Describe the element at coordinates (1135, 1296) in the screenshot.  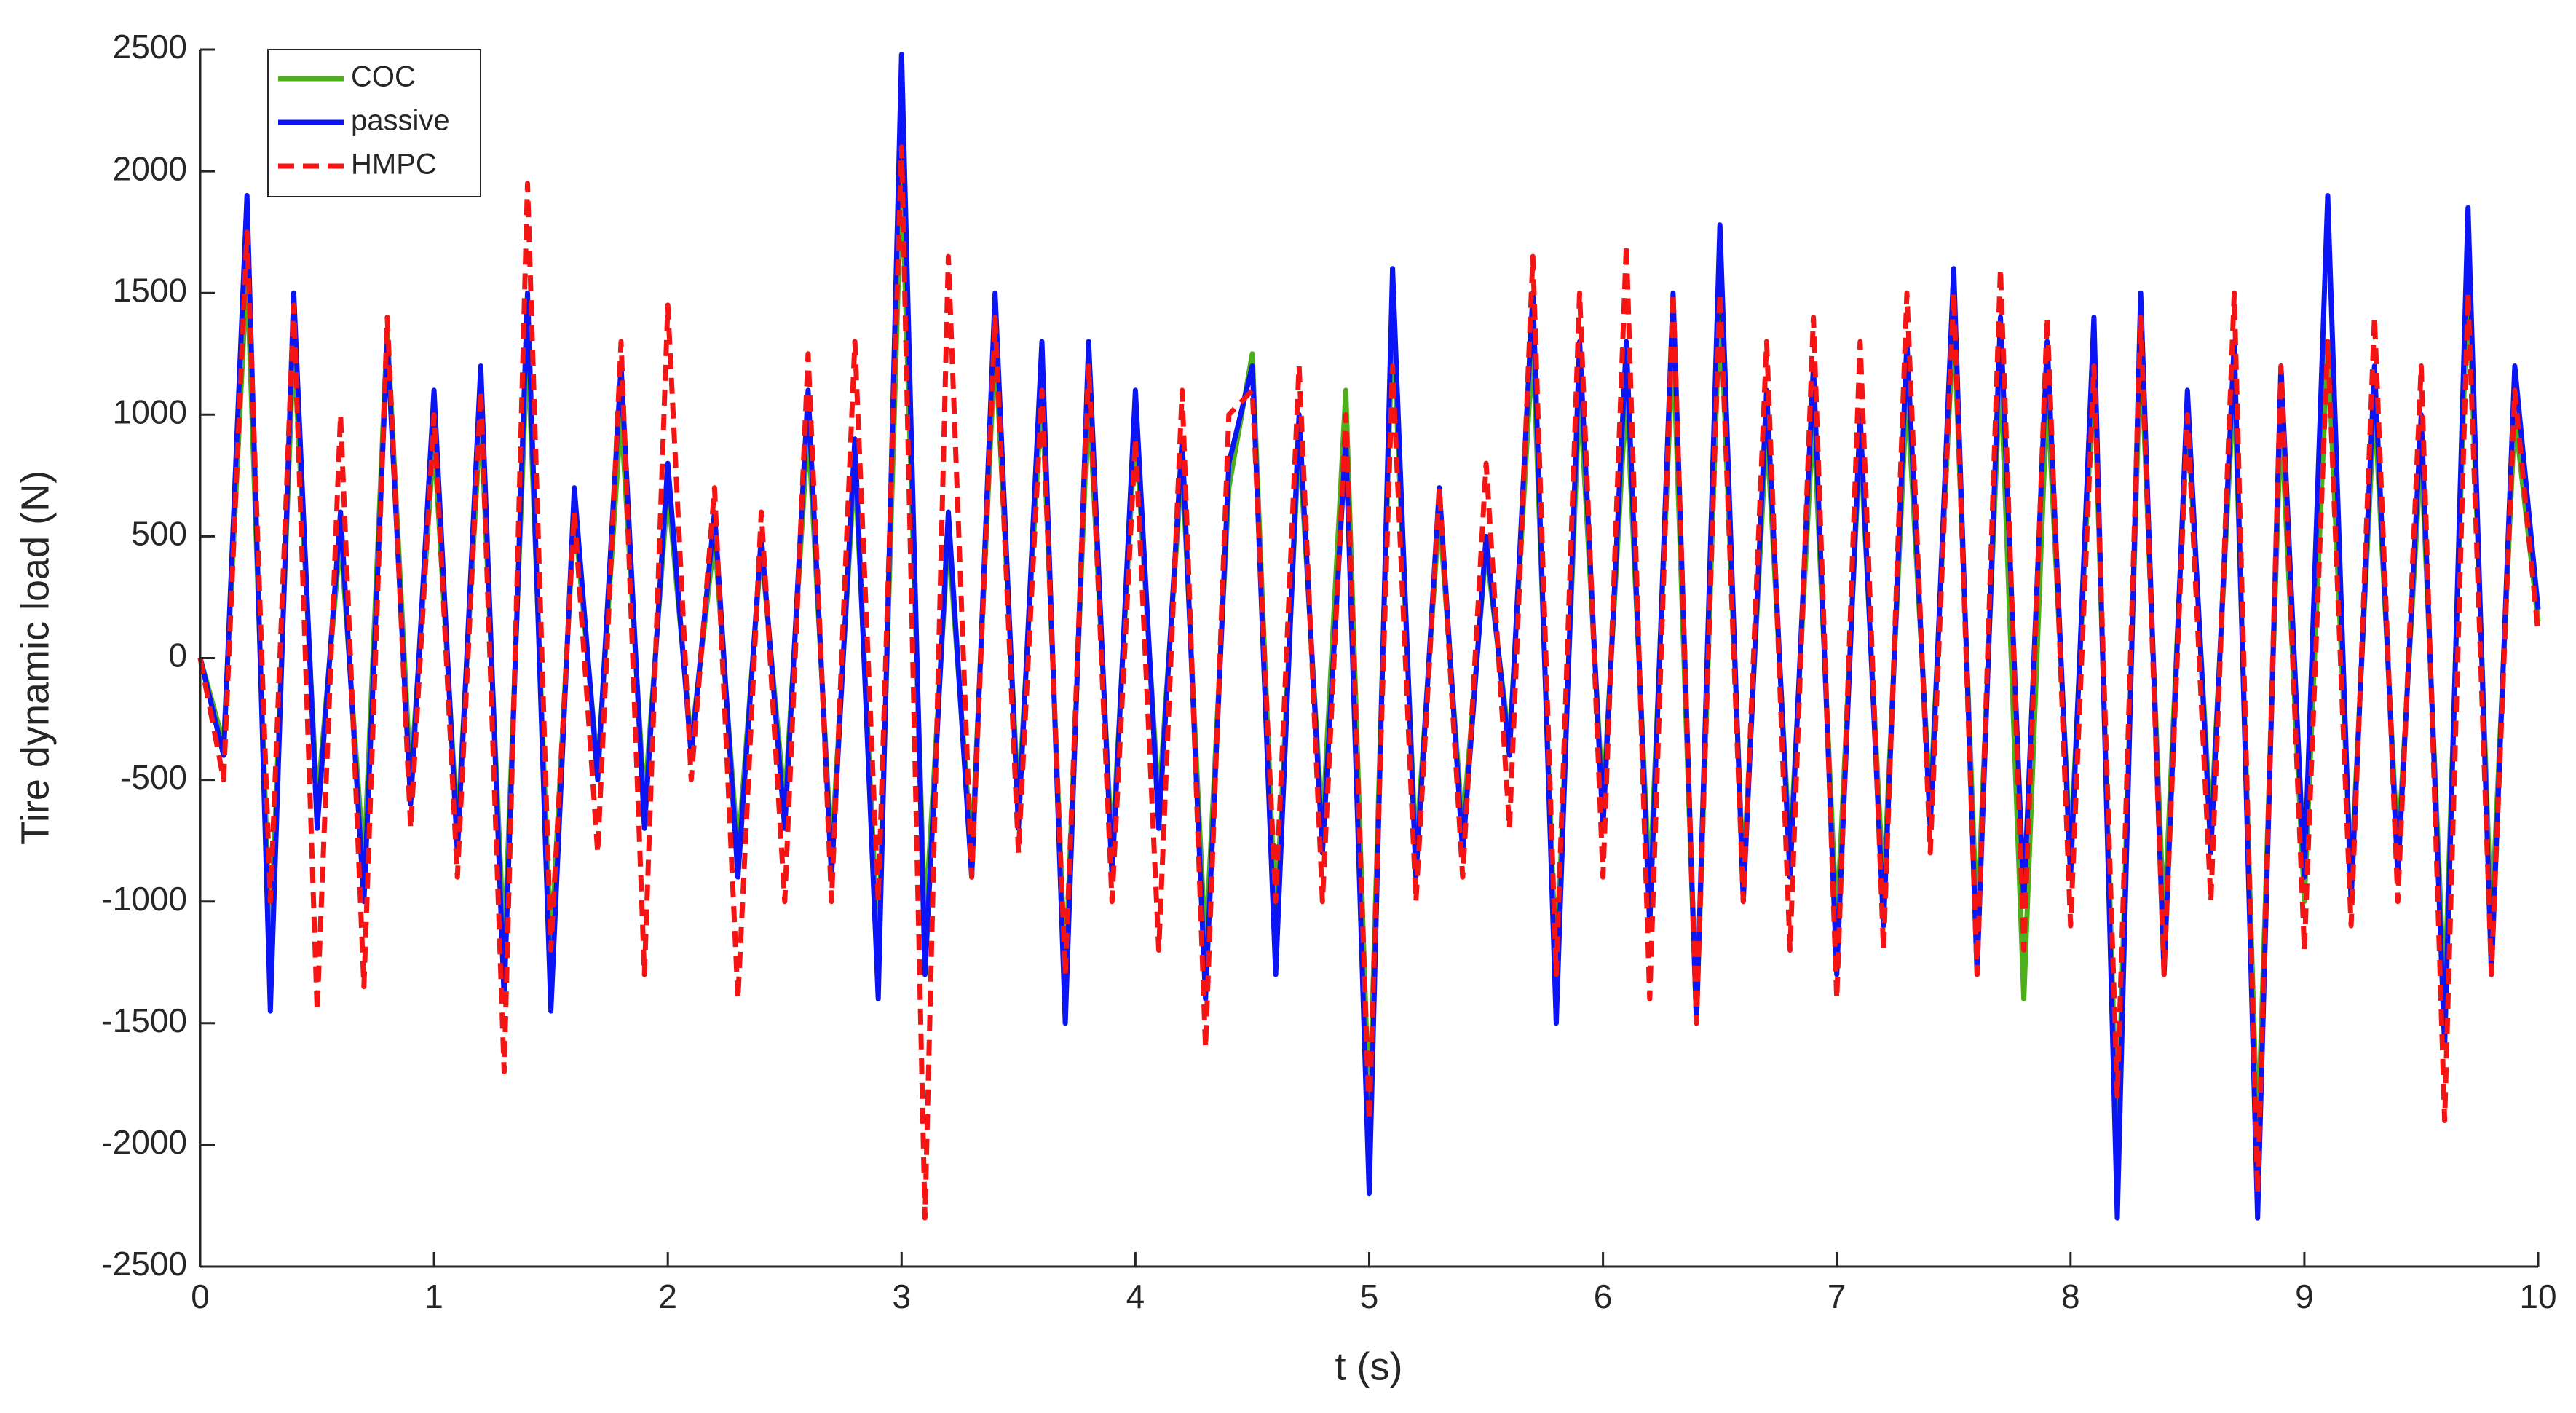
I see `x-tick-label: 4` at that location.